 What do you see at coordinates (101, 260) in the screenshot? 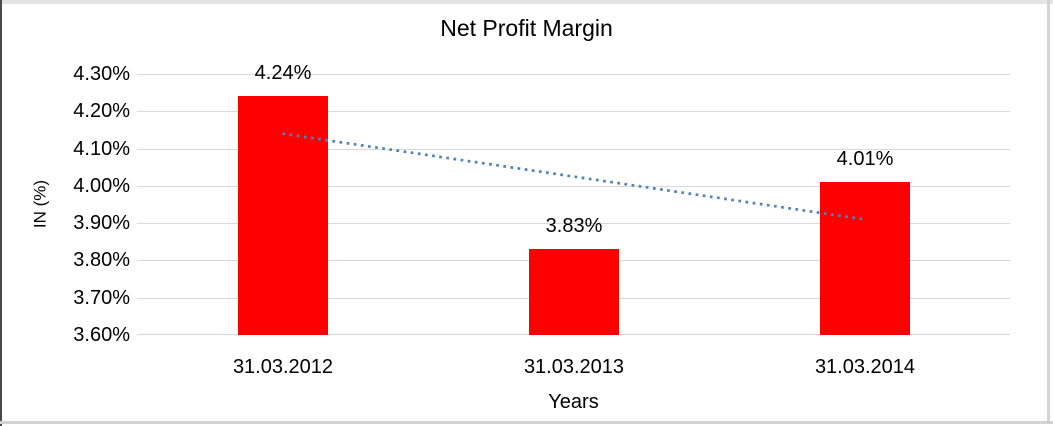
I see `y-tick-label: 3.80%` at bounding box center [101, 260].